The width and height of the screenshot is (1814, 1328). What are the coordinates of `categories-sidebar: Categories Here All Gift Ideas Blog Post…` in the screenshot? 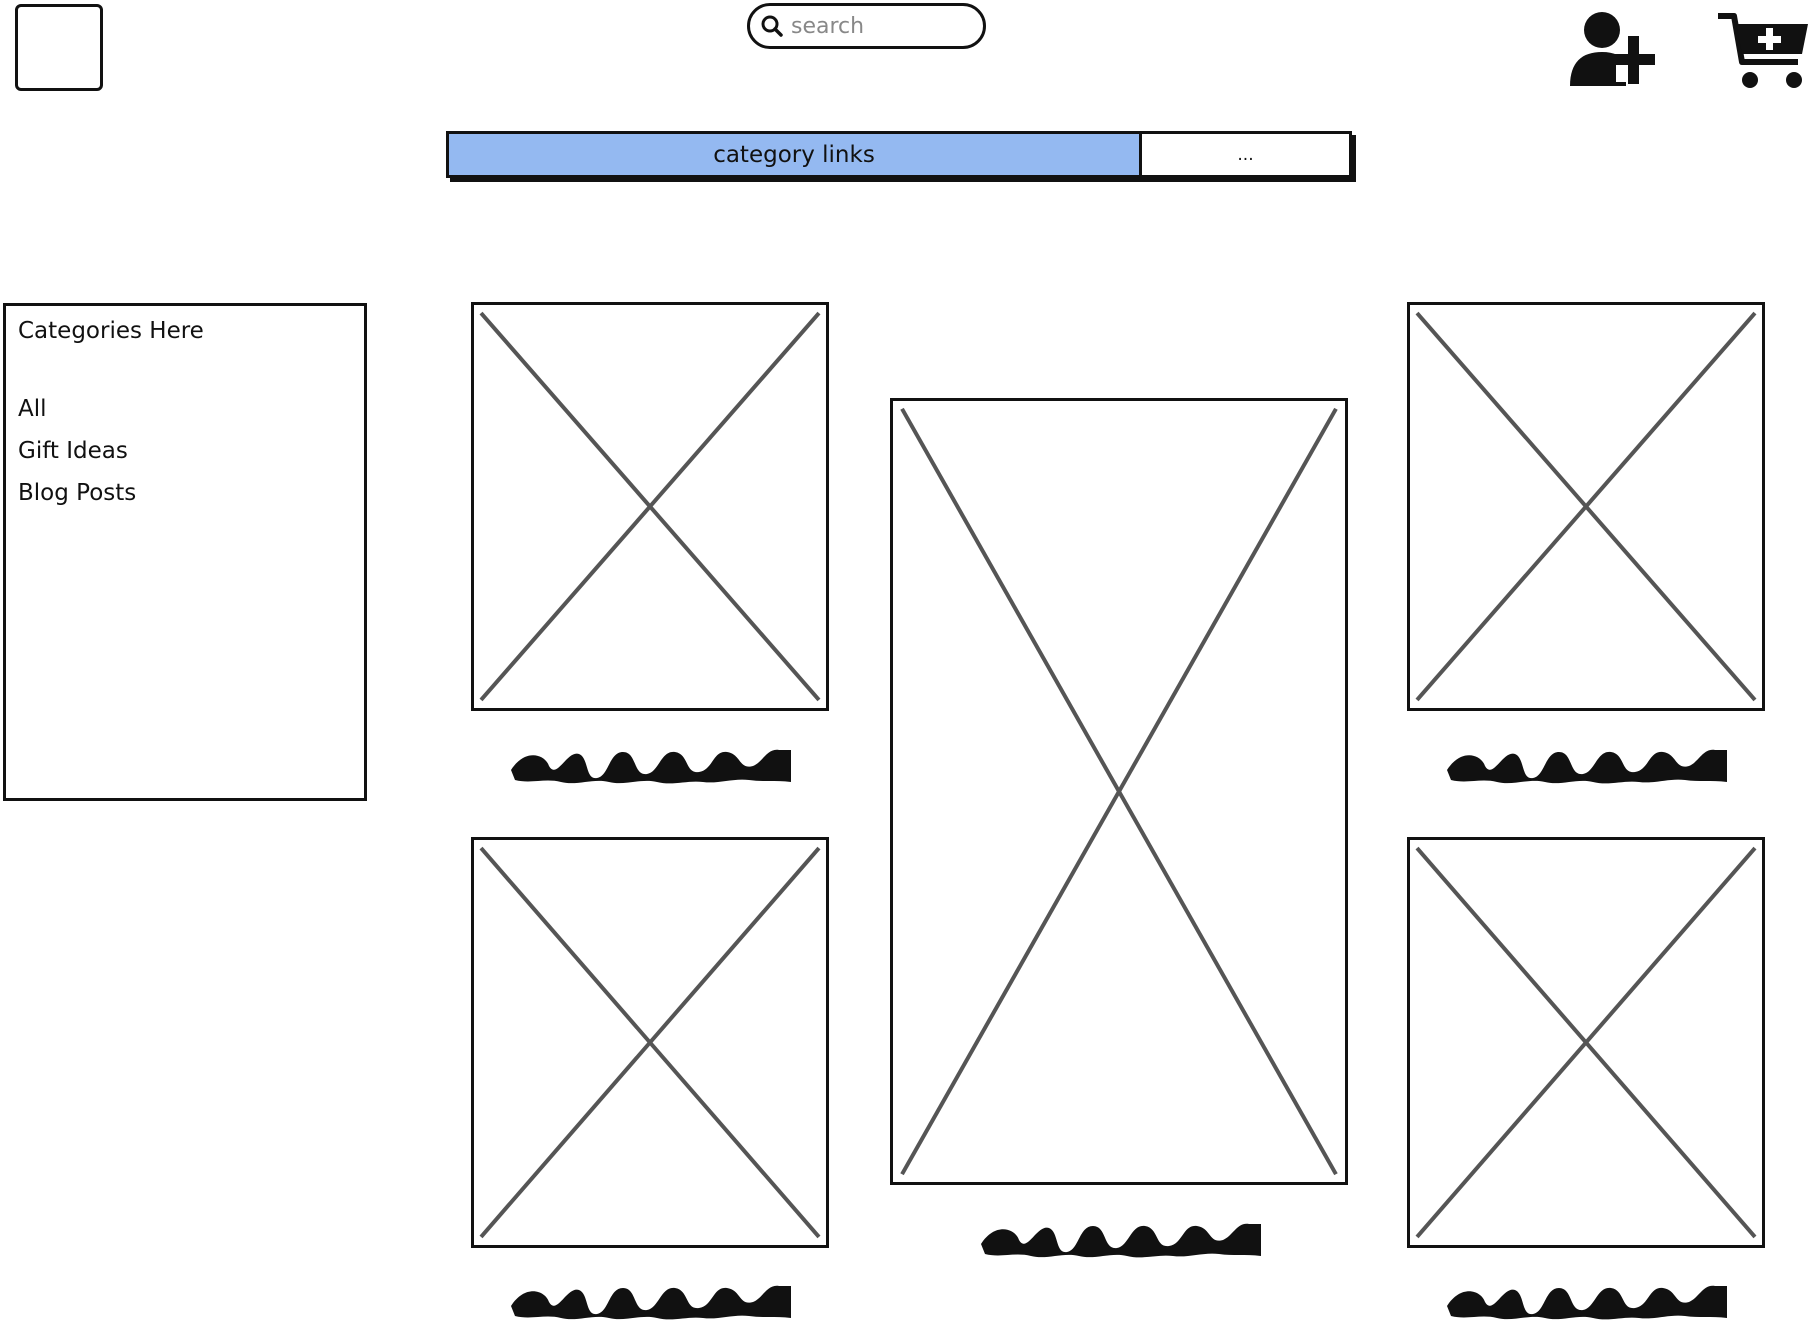 It's located at (185, 552).